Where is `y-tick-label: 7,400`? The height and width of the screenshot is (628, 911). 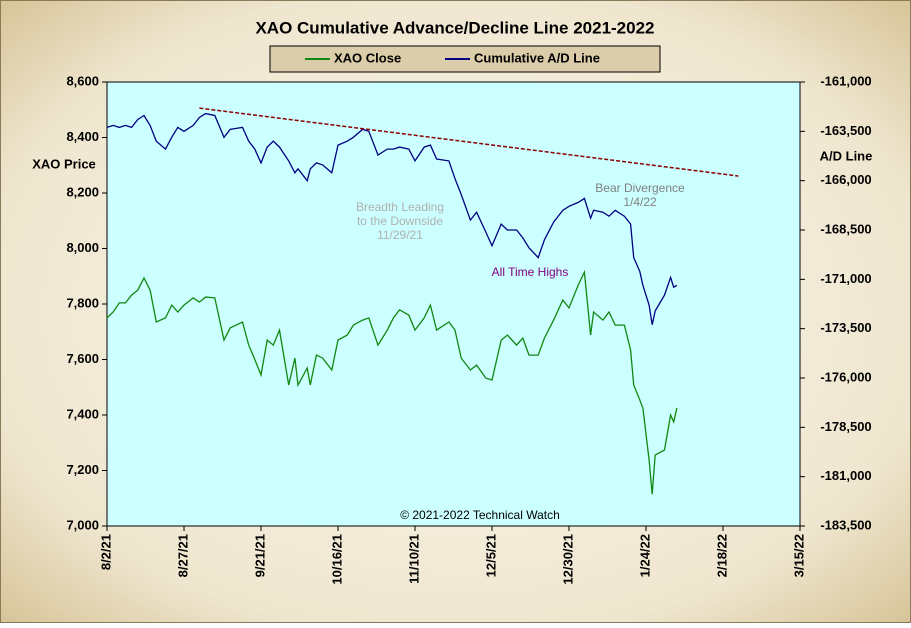
y-tick-label: 7,400 is located at coordinates (82, 413).